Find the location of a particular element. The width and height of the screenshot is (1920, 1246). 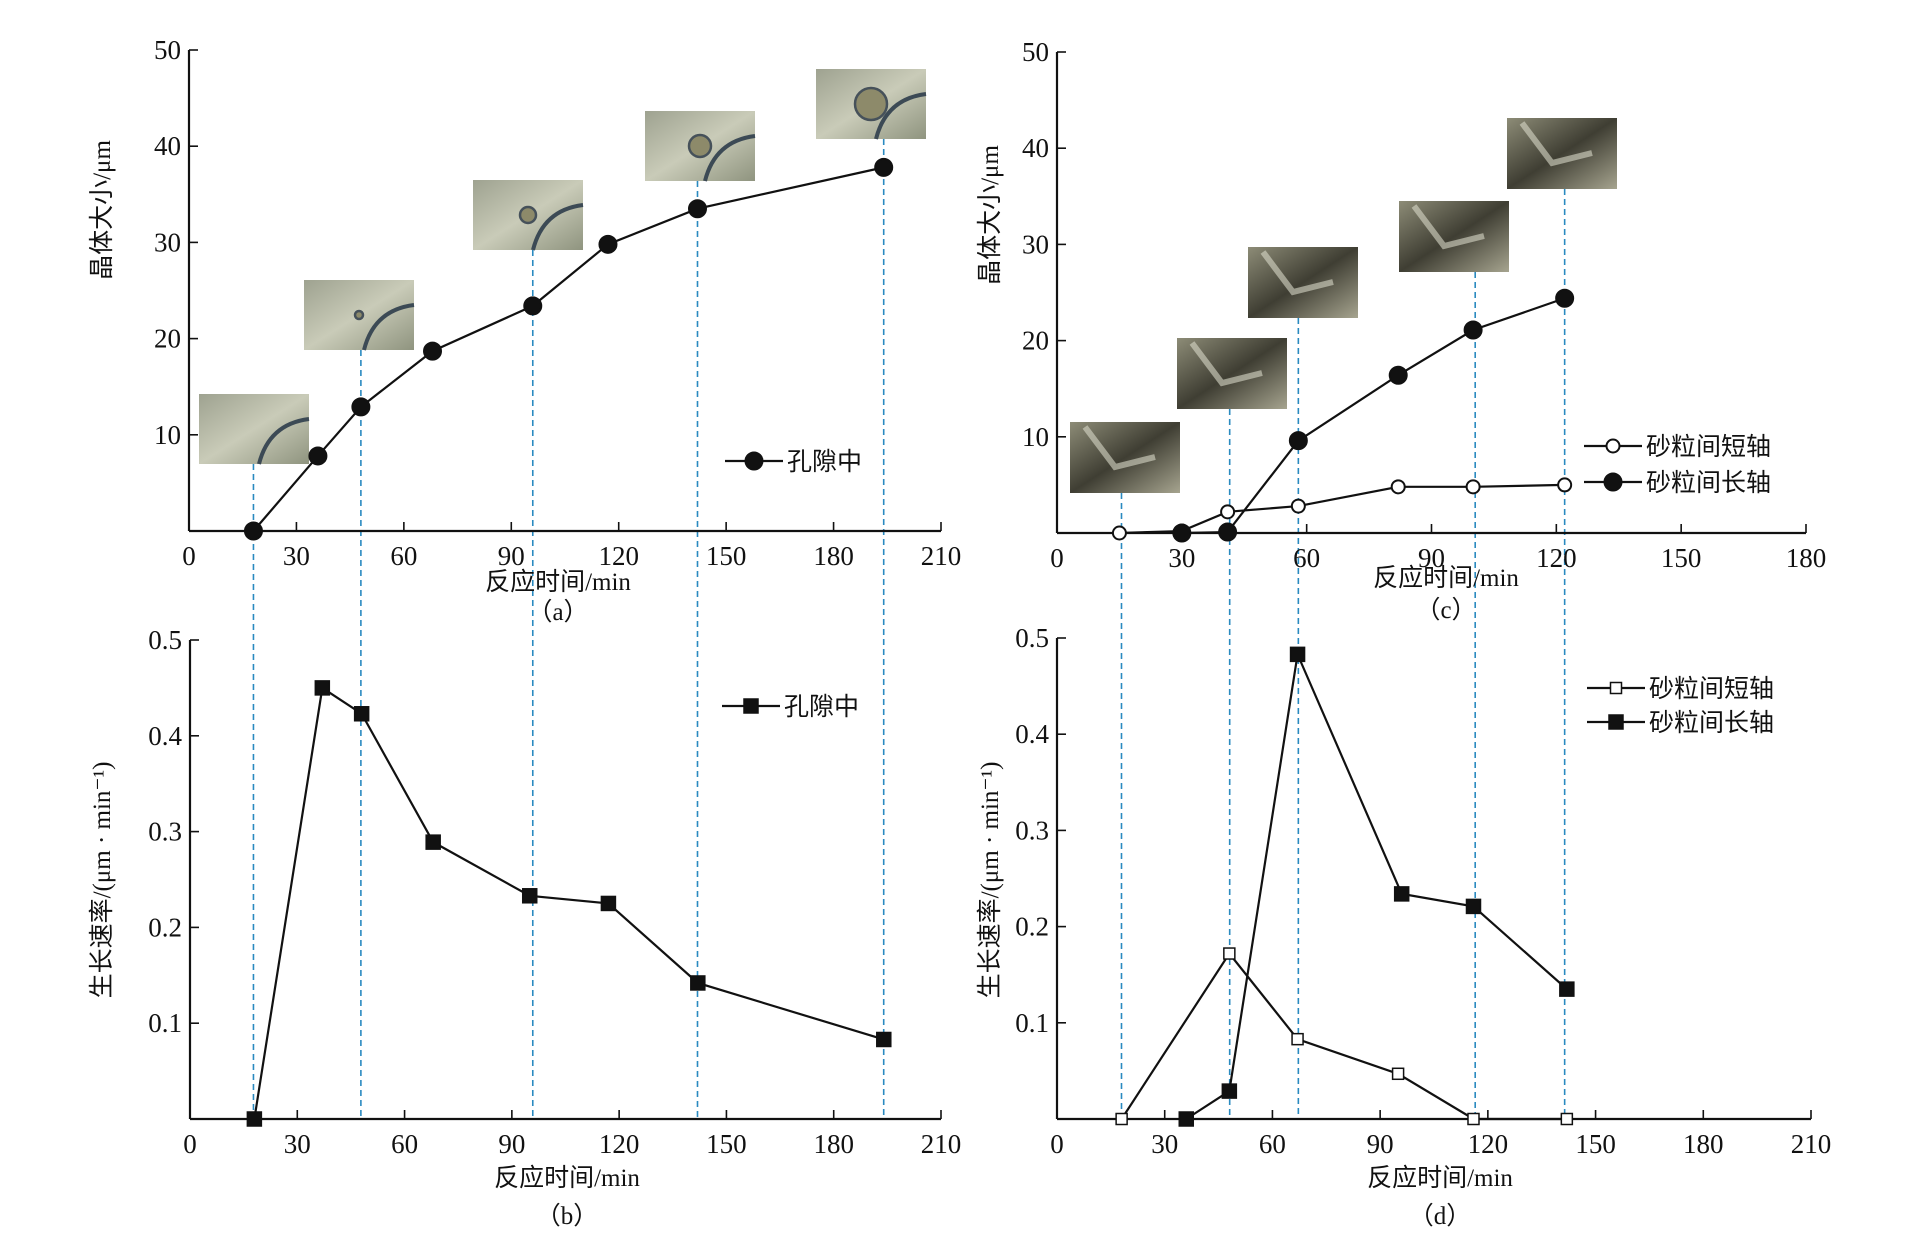

panel-label: （b） is located at coordinates (567, 1216).